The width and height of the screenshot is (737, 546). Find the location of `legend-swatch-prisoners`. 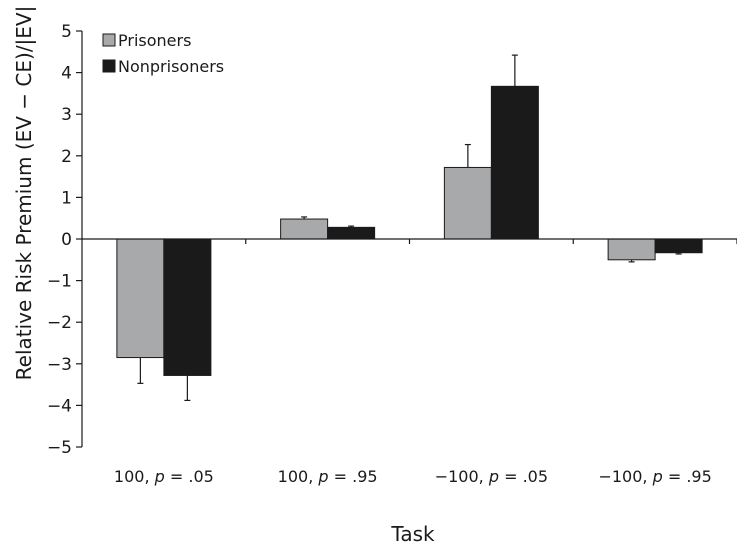

legend-swatch-prisoners is located at coordinates (109, 40).